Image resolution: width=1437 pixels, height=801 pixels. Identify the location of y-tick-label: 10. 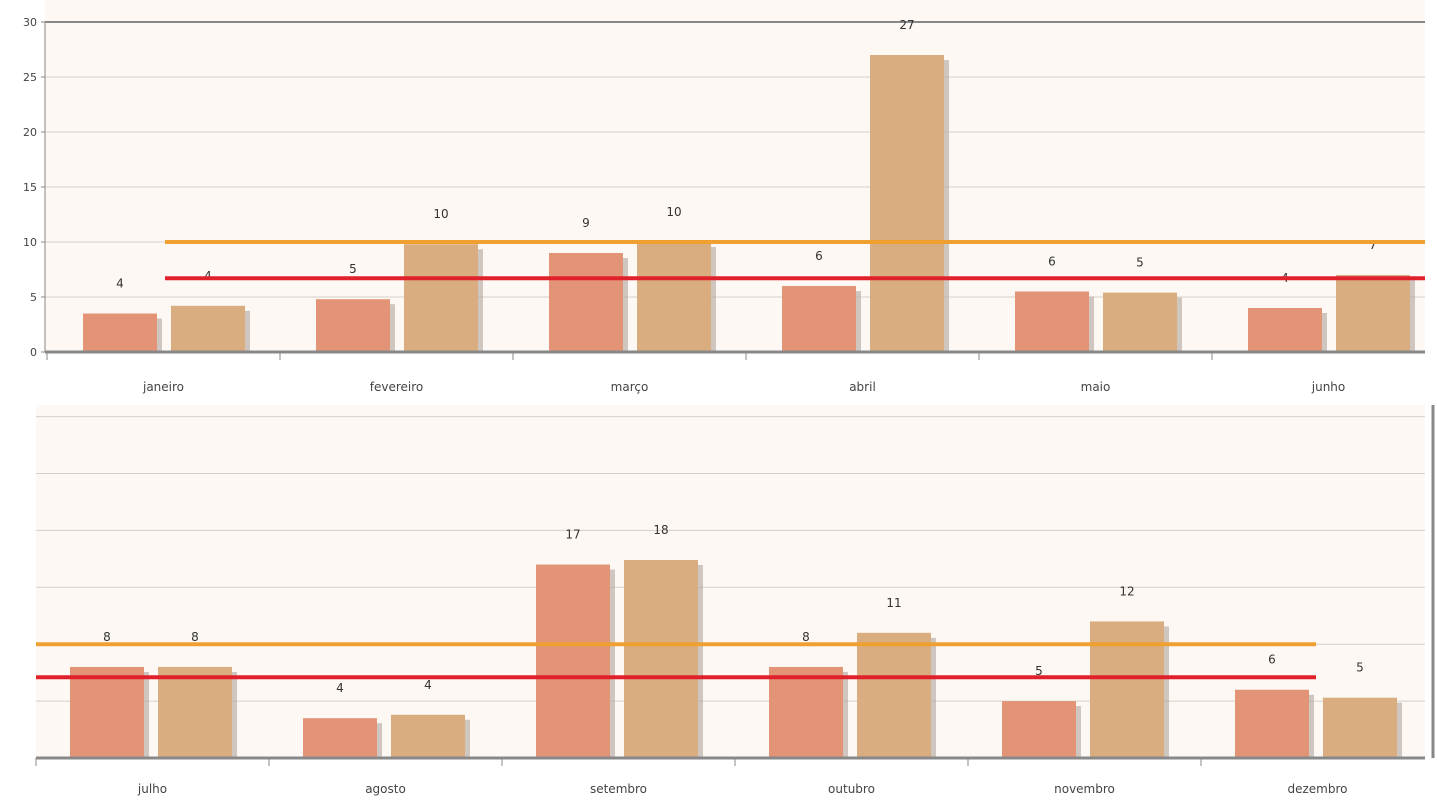
(30, 242).